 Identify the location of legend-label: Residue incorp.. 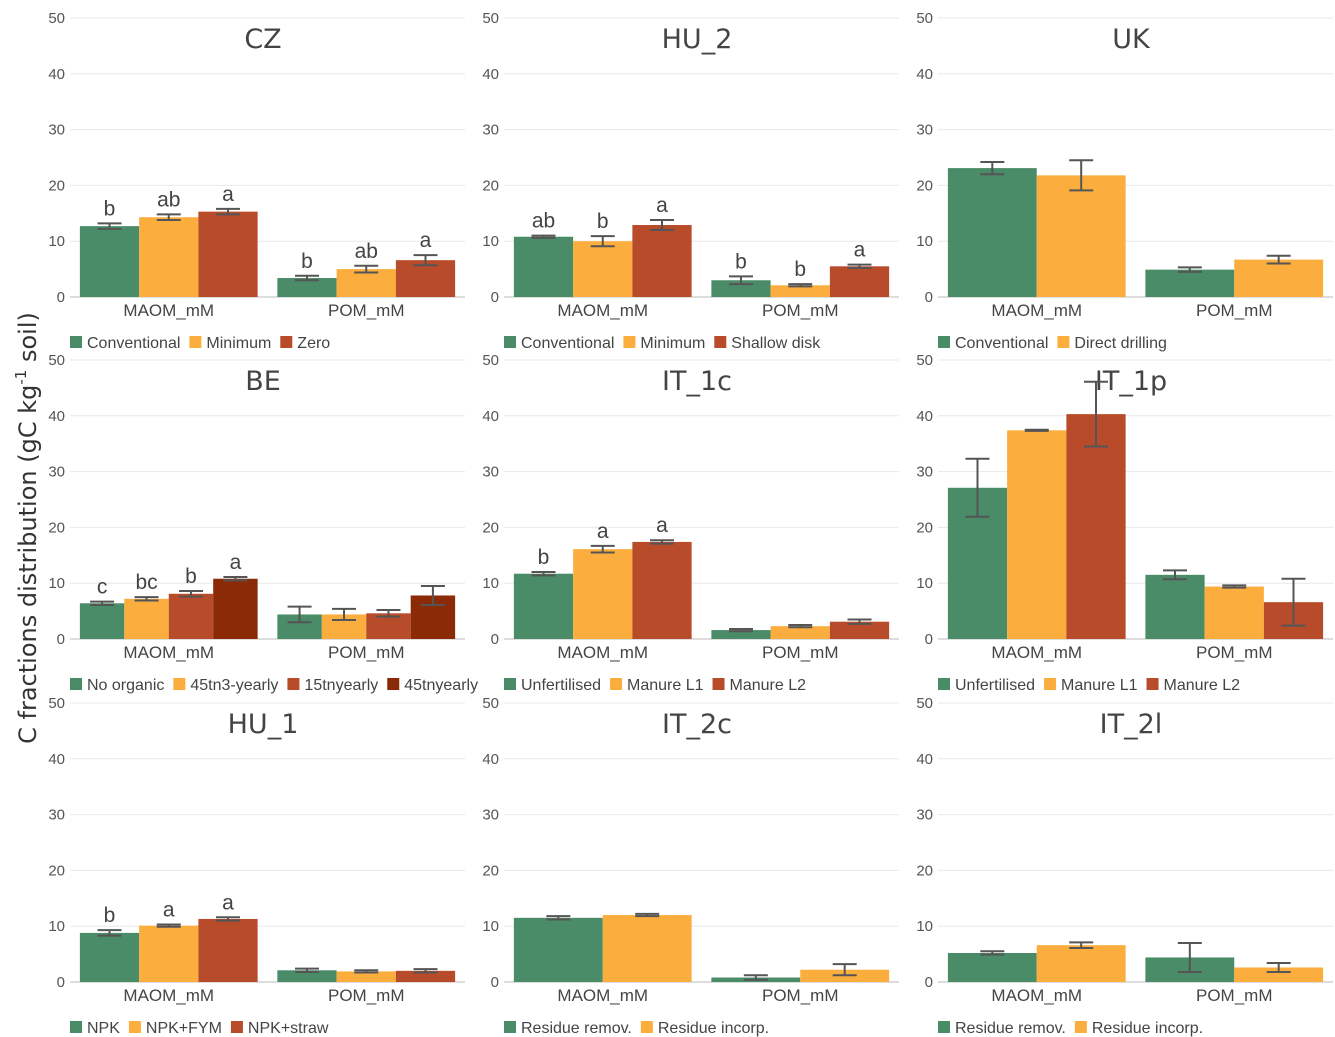
(713, 1028).